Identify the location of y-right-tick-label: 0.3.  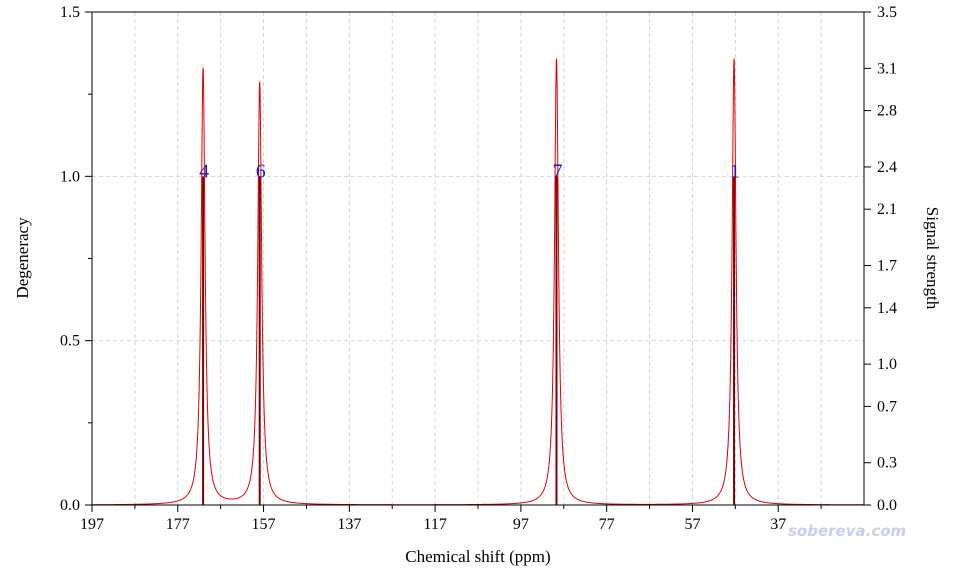
(887, 463).